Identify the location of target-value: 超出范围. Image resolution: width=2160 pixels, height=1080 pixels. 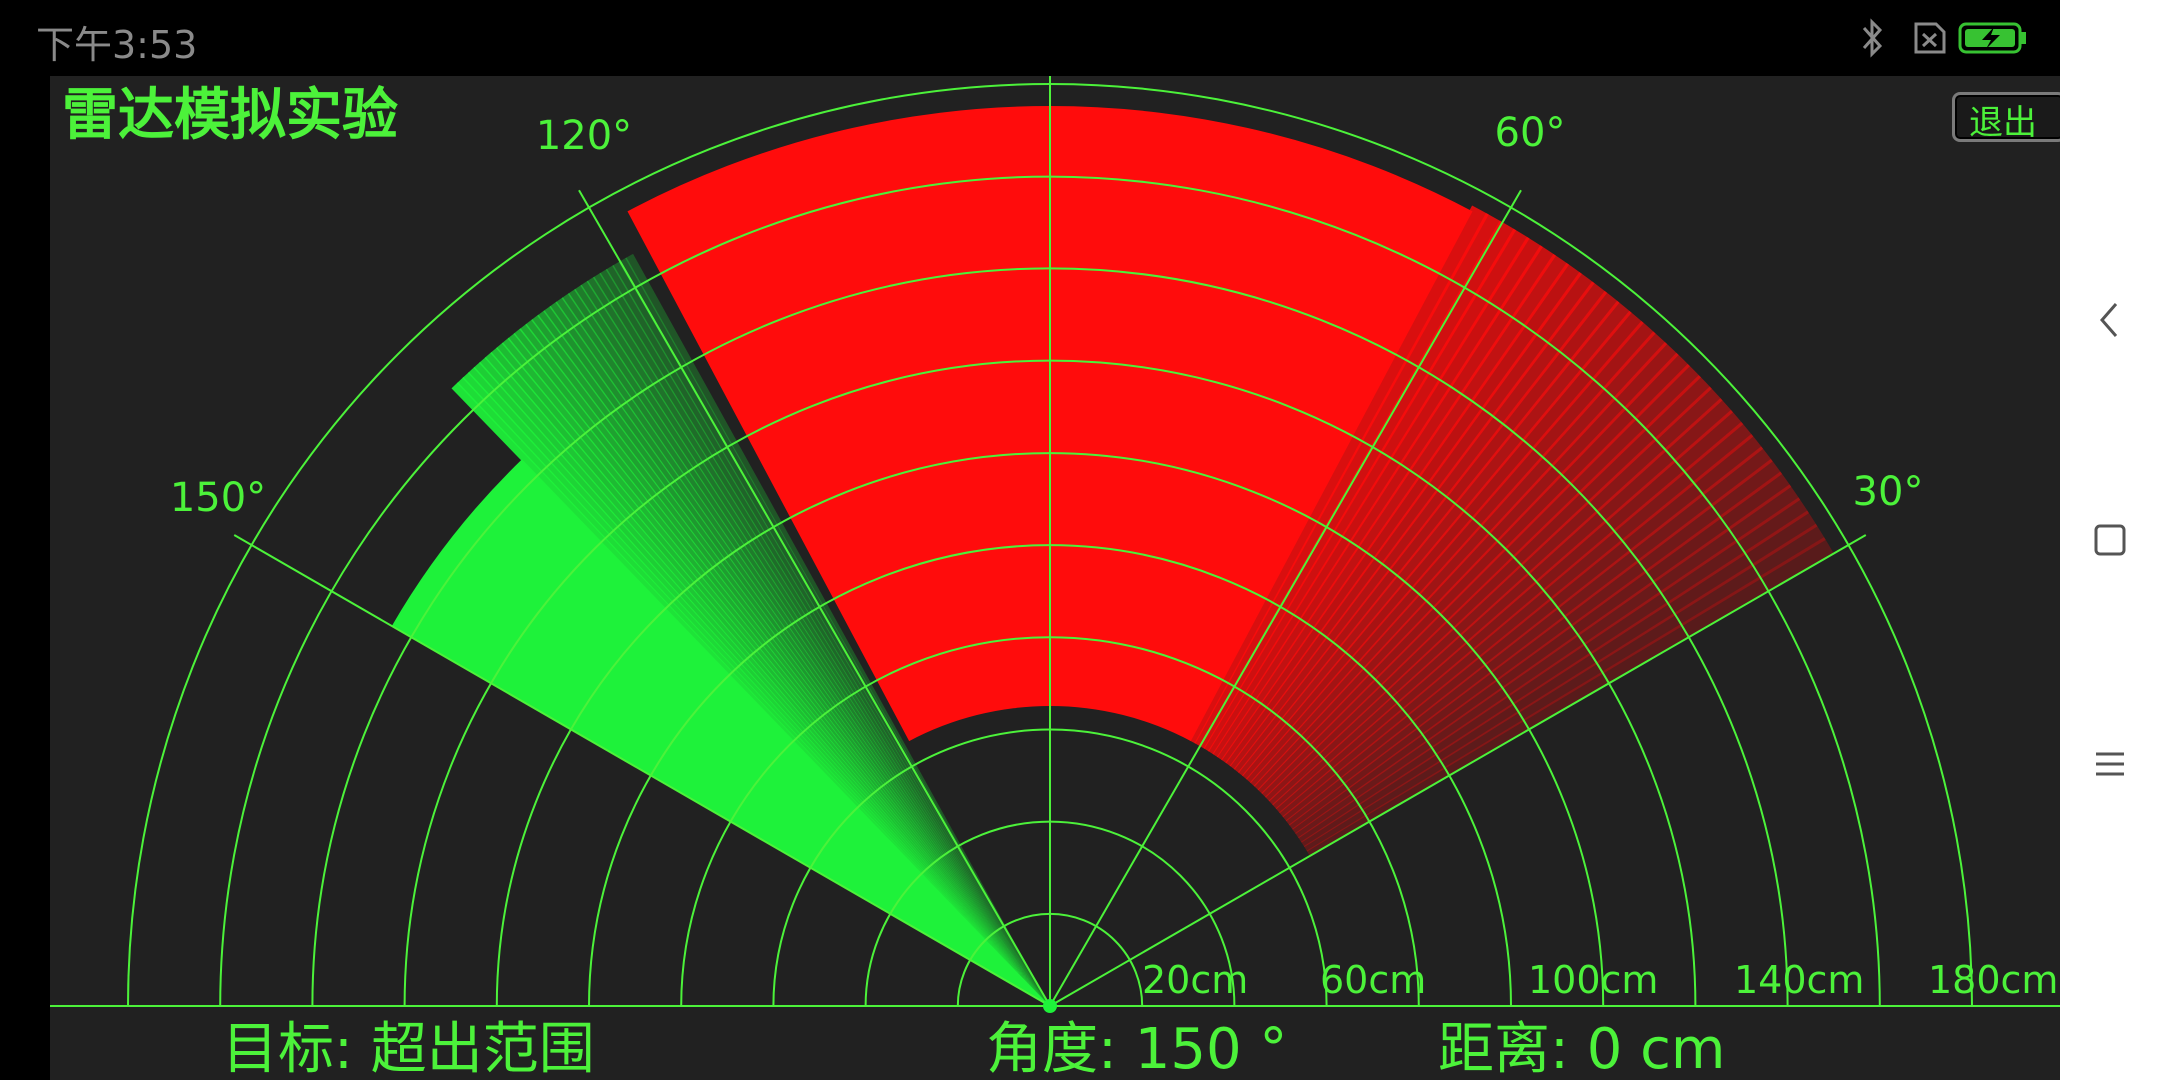
(482, 1048).